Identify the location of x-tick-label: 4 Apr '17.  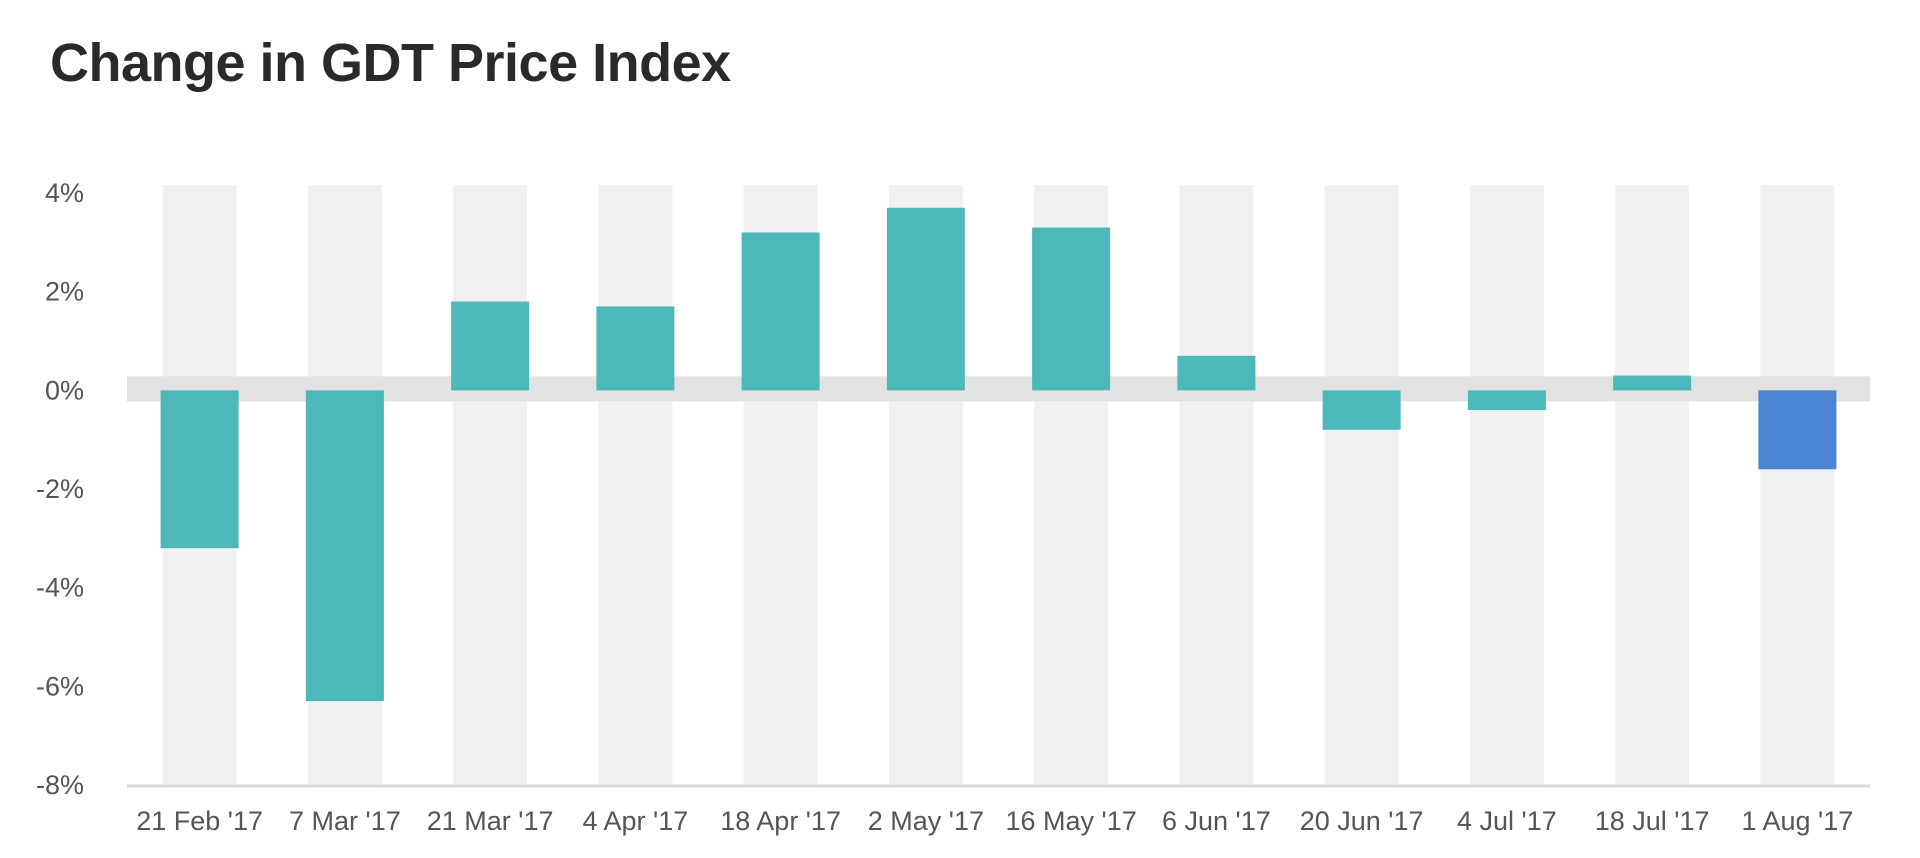
(636, 821).